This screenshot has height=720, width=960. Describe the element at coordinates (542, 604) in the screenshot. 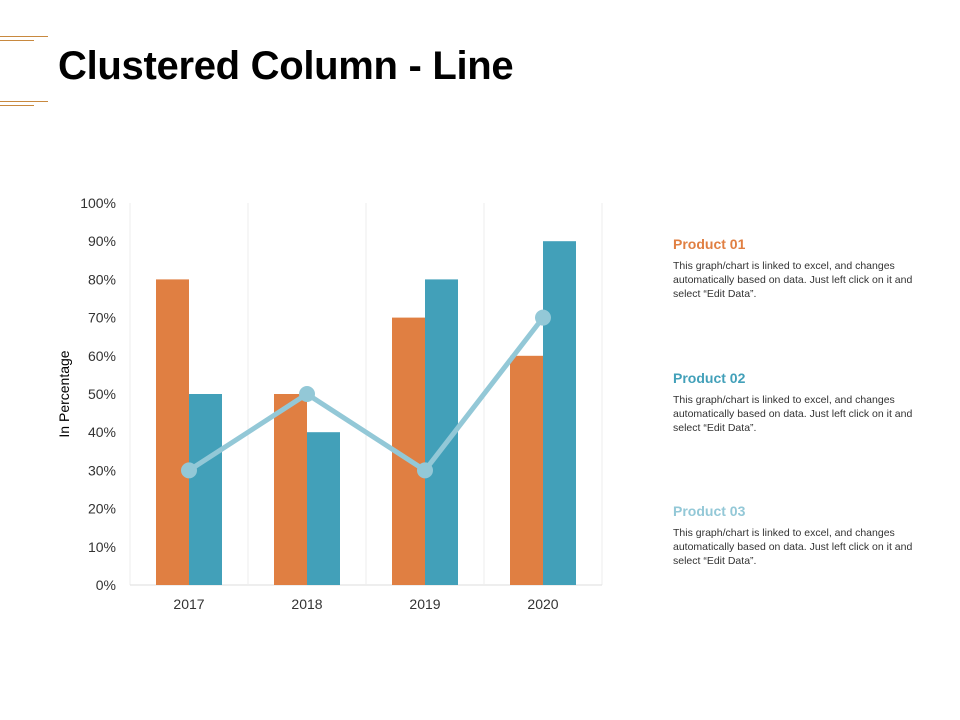

I see `x-tick-label: 2020` at that location.